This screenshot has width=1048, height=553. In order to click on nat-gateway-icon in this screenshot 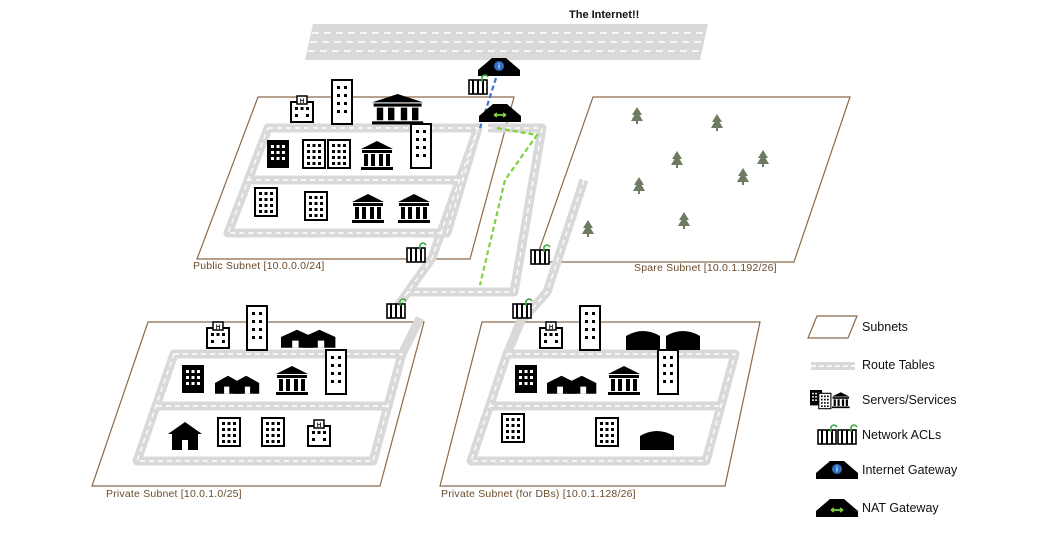, I will do `click(837, 508)`.